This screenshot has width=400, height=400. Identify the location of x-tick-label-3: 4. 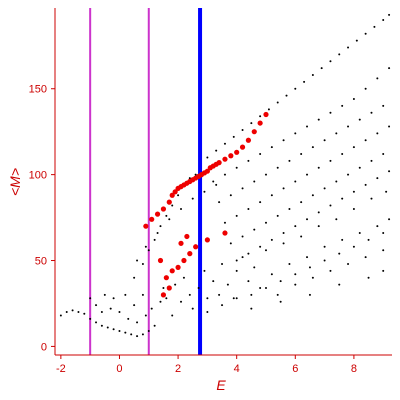
(237, 369).